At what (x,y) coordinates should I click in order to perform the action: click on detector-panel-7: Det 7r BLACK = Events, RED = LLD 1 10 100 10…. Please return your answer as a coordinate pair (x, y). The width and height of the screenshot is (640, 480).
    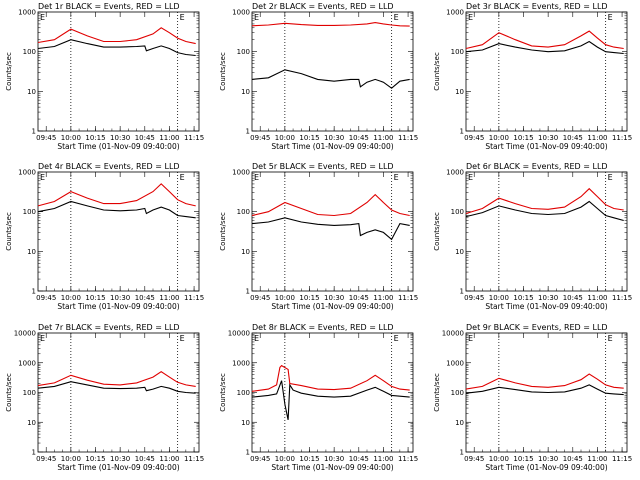
    Looking at the image, I should click on (104, 397).